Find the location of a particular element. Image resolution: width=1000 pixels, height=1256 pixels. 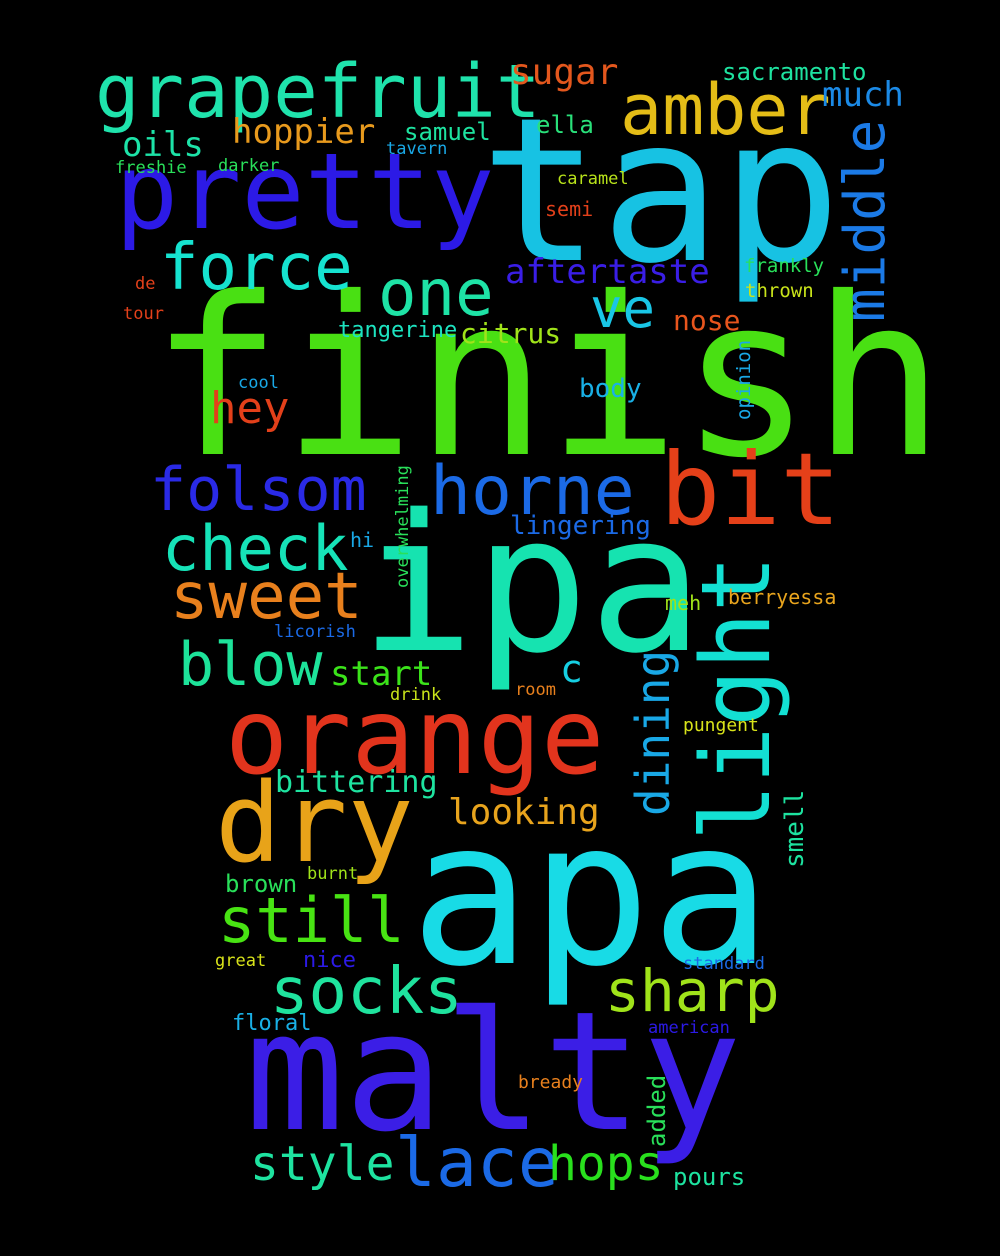

word-american: american is located at coordinates (689, 1028).